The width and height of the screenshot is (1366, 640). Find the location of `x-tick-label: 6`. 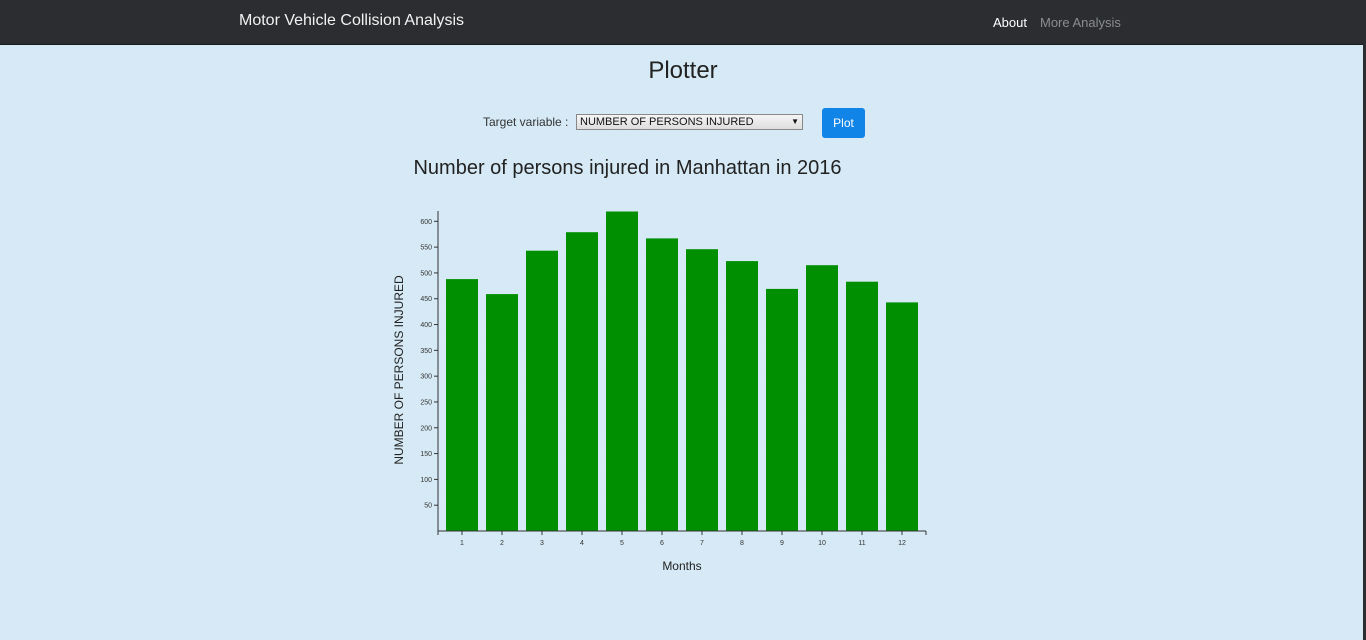

x-tick-label: 6 is located at coordinates (662, 543).